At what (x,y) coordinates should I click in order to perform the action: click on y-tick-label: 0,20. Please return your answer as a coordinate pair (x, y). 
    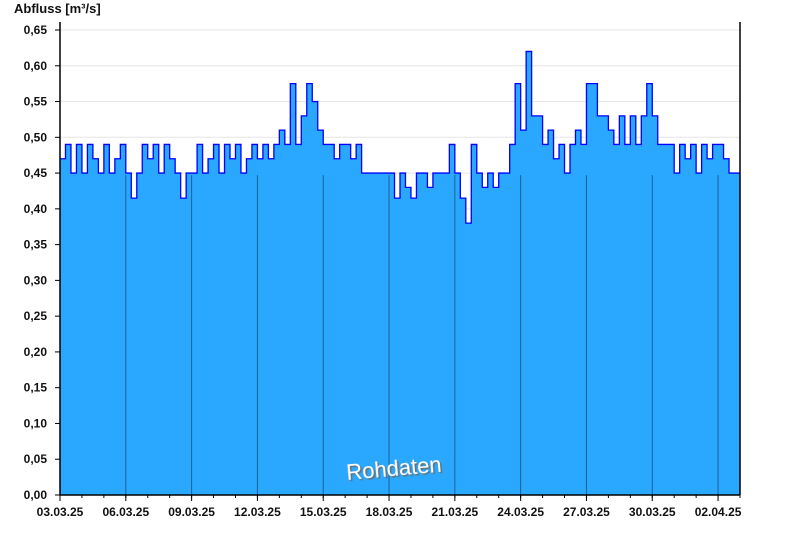
    Looking at the image, I should click on (36, 352).